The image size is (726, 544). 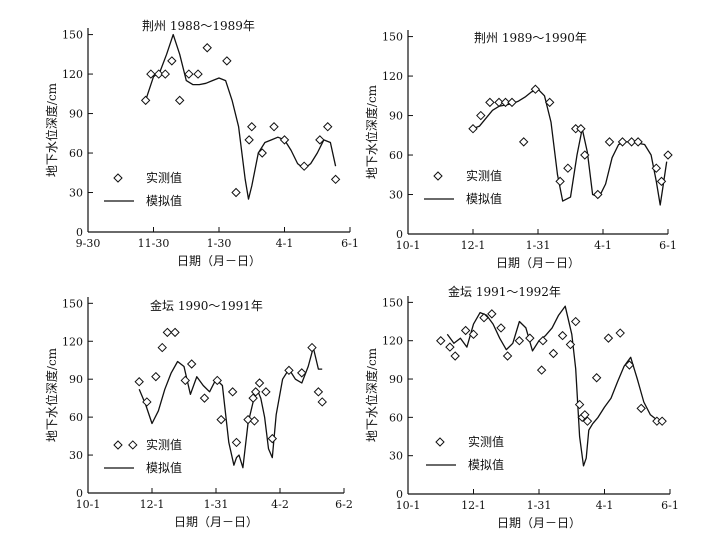 I want to click on x-tick-label: 1-30, so click(x=219, y=243).